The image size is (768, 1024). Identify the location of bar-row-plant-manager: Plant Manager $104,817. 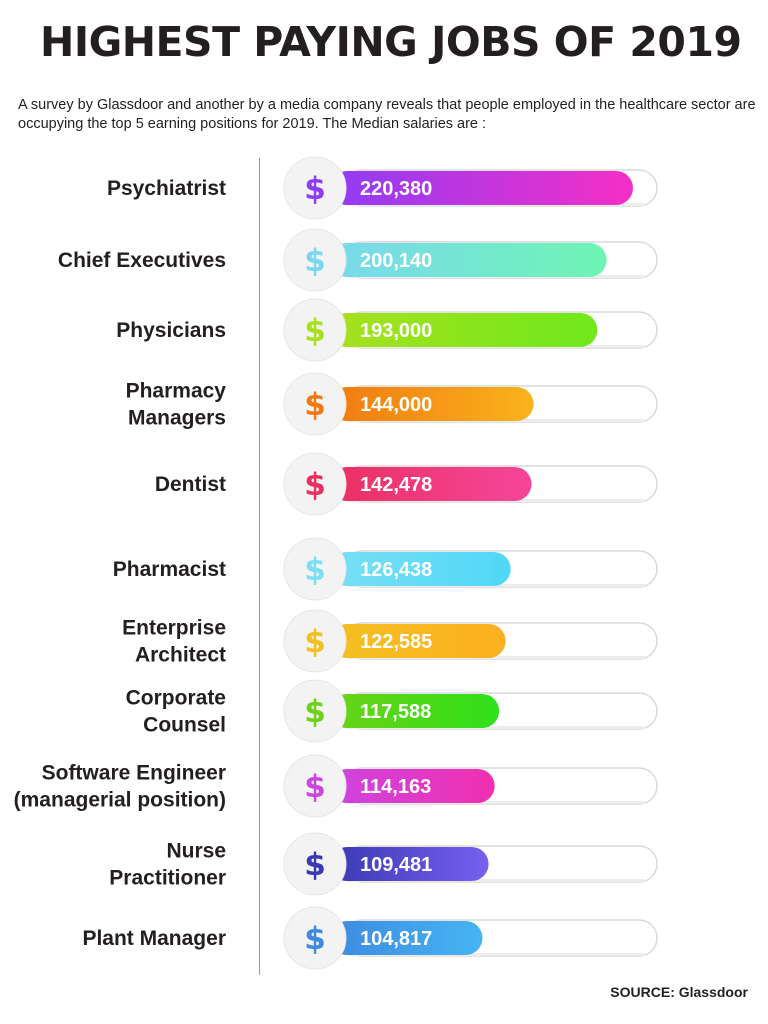
(370, 938).